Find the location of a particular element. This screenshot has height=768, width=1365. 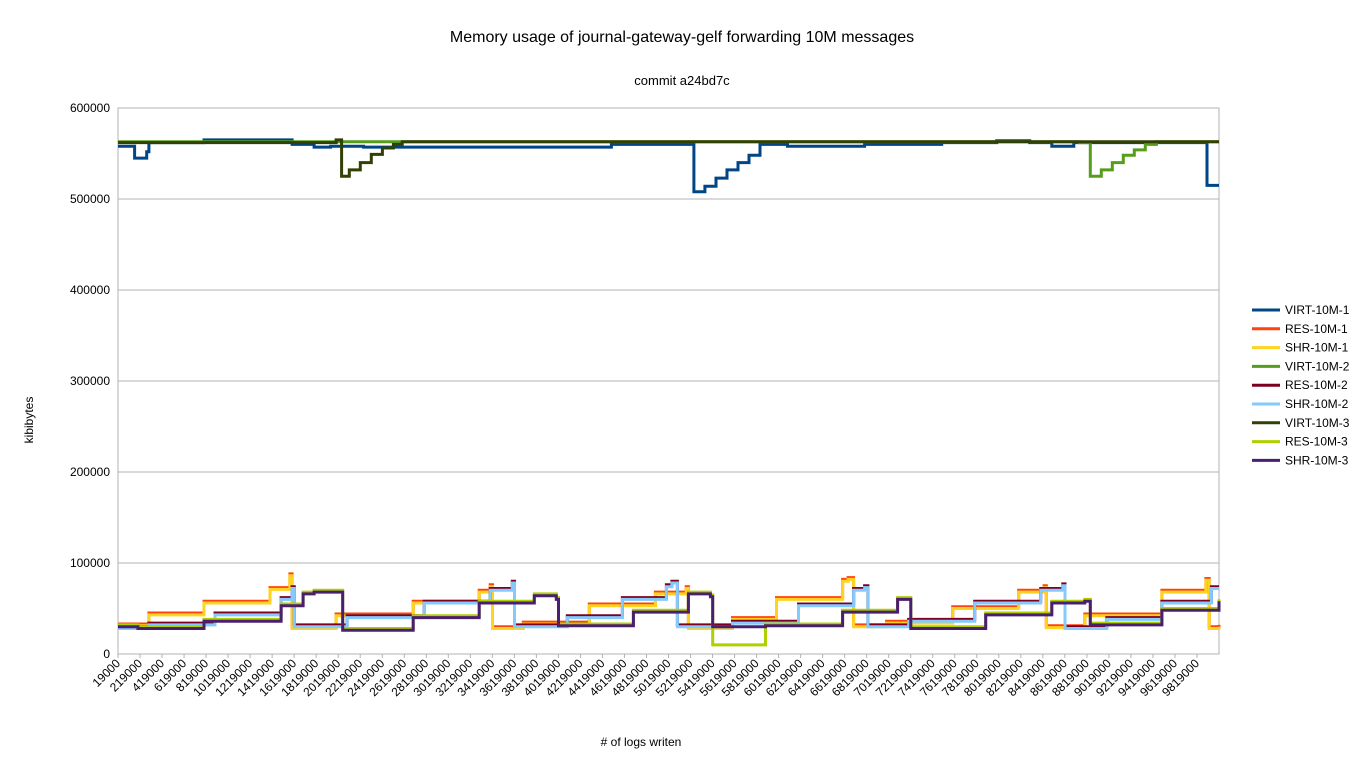

chart-subtitle: commit a24bd7c is located at coordinates (682, 80).